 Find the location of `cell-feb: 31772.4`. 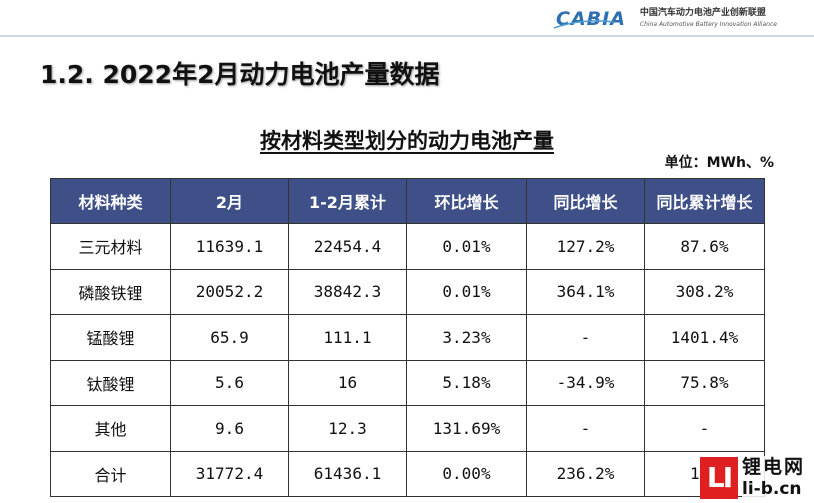

cell-feb: 31772.4 is located at coordinates (229, 473).